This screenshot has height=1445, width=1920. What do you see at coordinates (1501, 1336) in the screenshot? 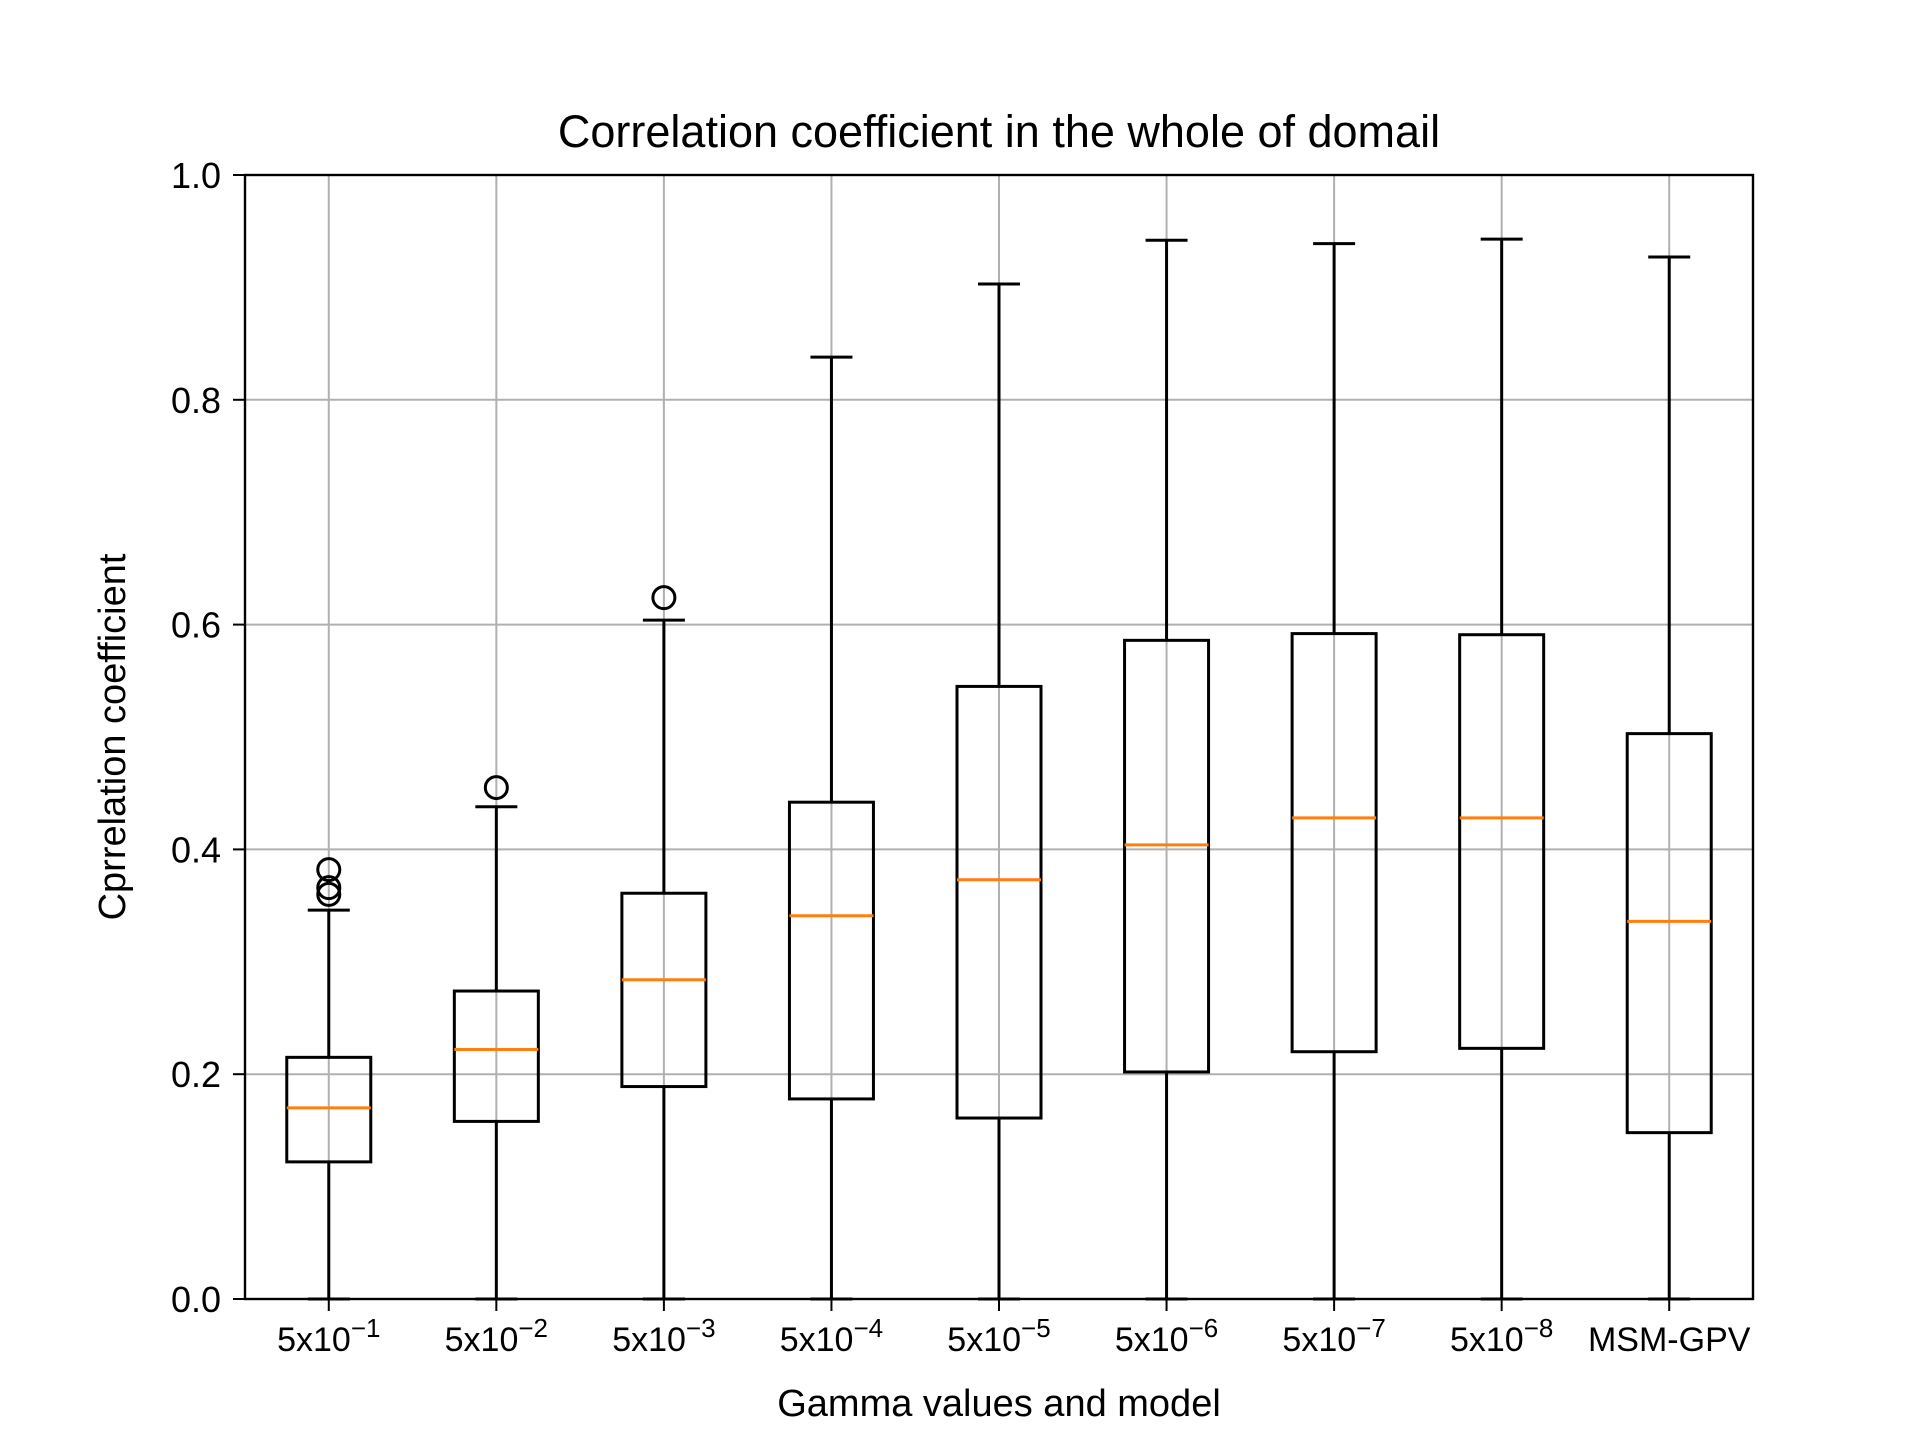
I see `x-tick-label: 5x10⁻⁸` at bounding box center [1501, 1336].